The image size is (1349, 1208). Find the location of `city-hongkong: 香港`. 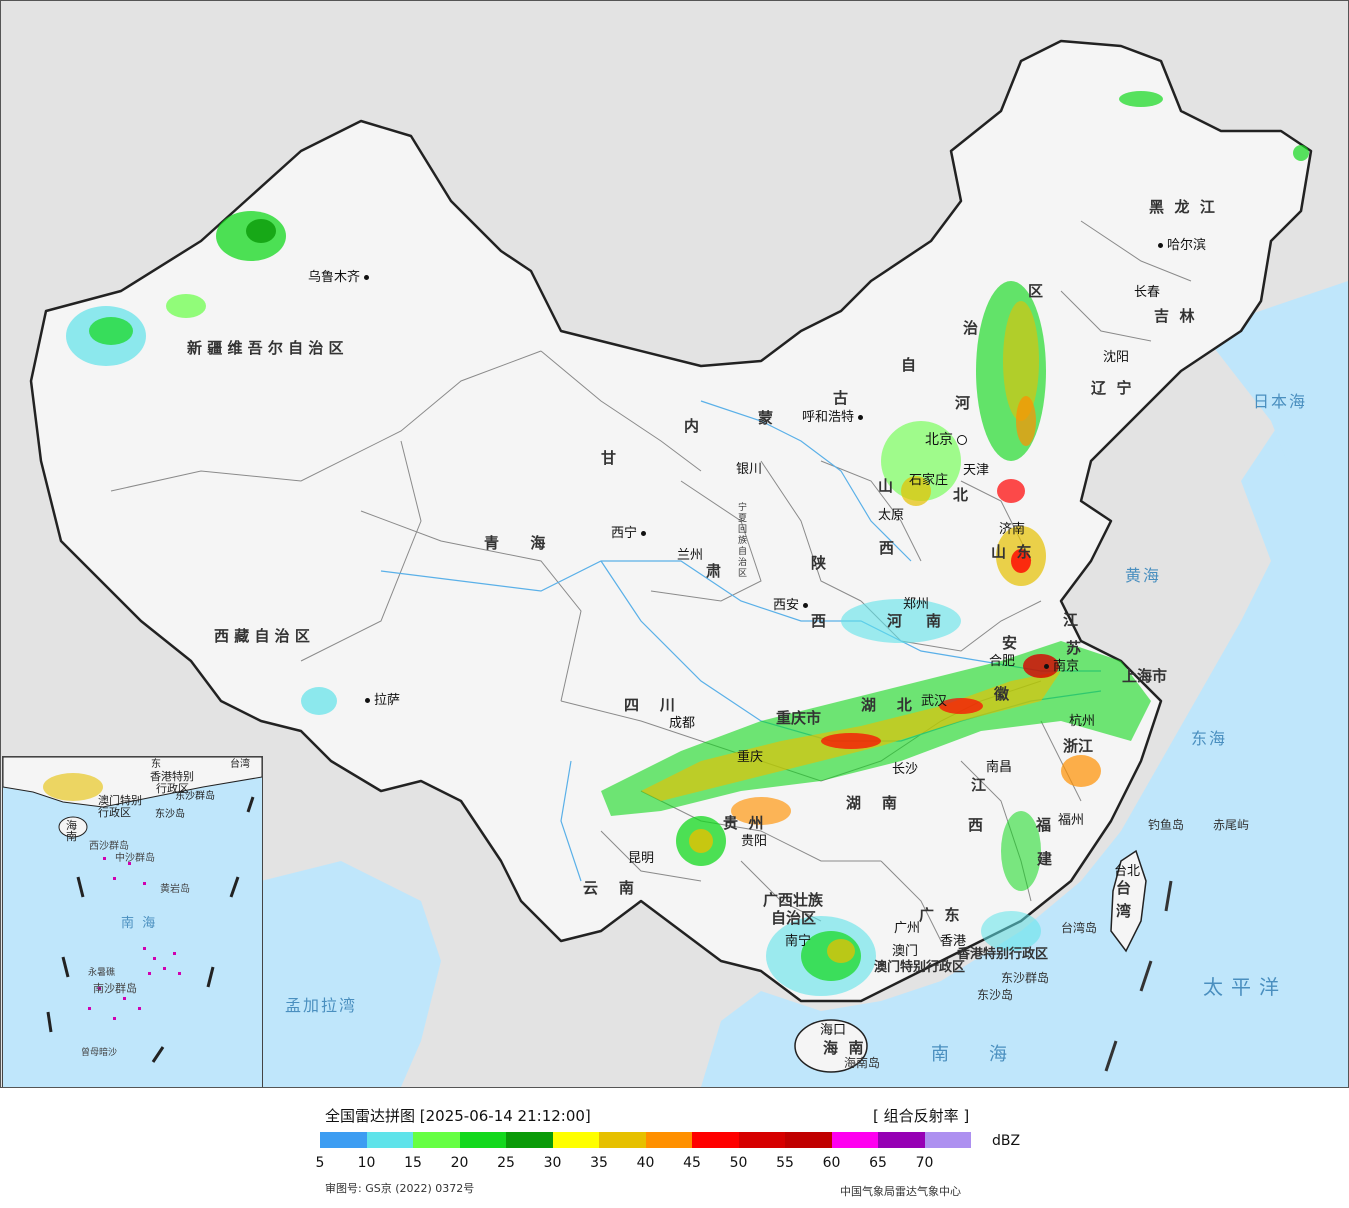

city-hongkong: 香港 is located at coordinates (953, 941).